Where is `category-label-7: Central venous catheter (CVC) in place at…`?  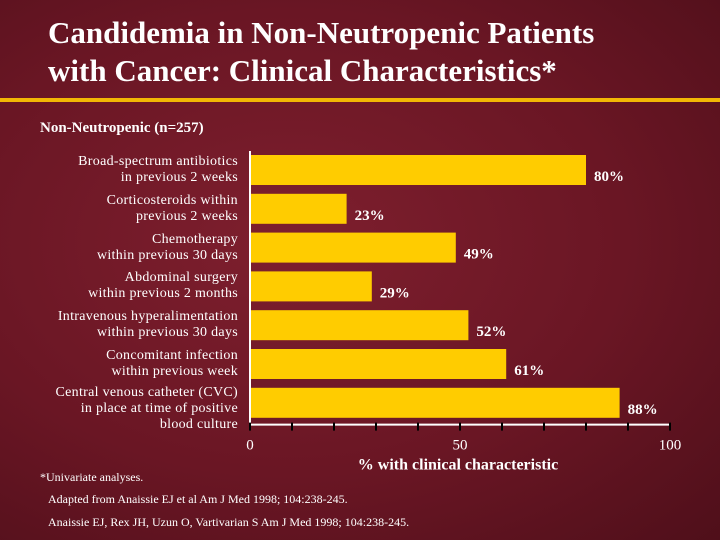
category-label-7: Central venous catheter (CVC) in place at… is located at coordinates (129, 409).